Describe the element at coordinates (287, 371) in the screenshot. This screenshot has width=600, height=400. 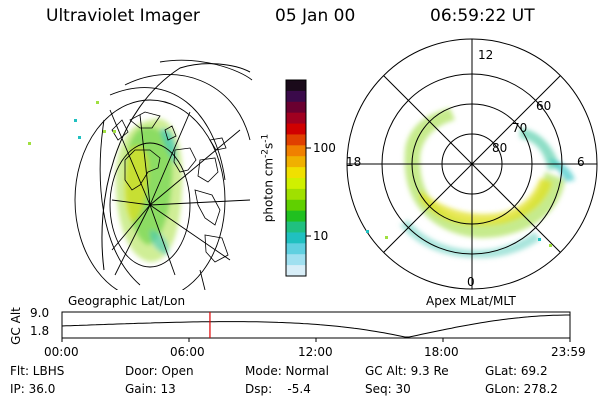
I see `info-mode: Mode: Normal` at that location.